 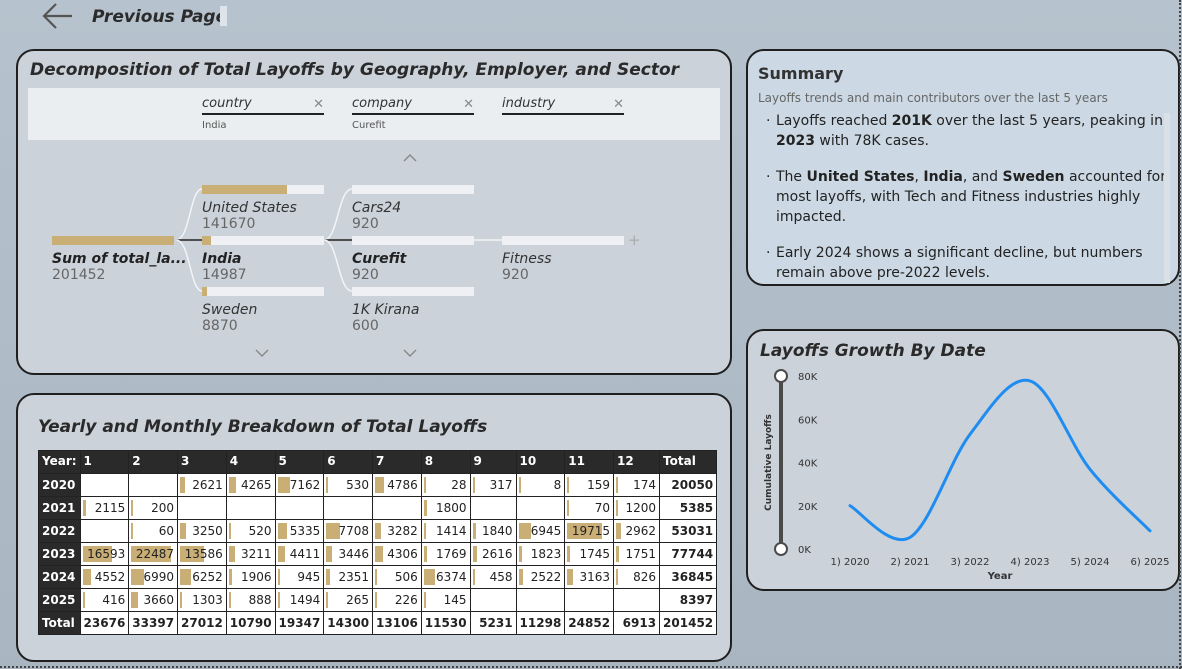 I want to click on matrix-cell: 2522, so click(x=540, y=577).